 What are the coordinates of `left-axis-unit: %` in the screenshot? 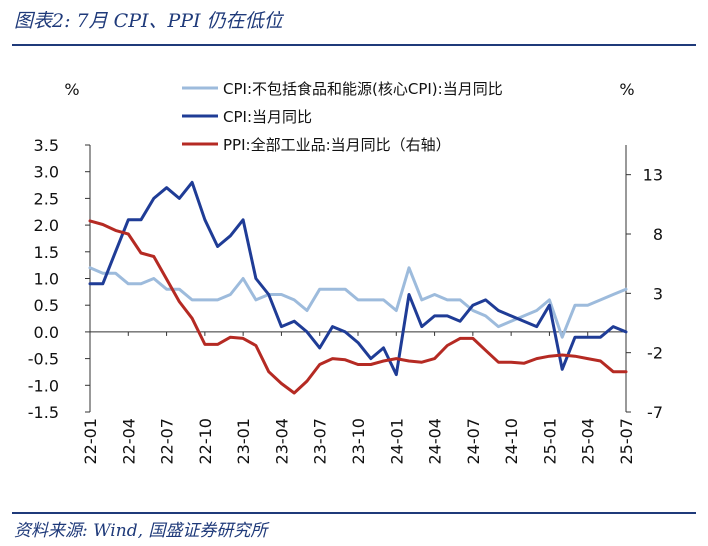 It's located at (71, 89).